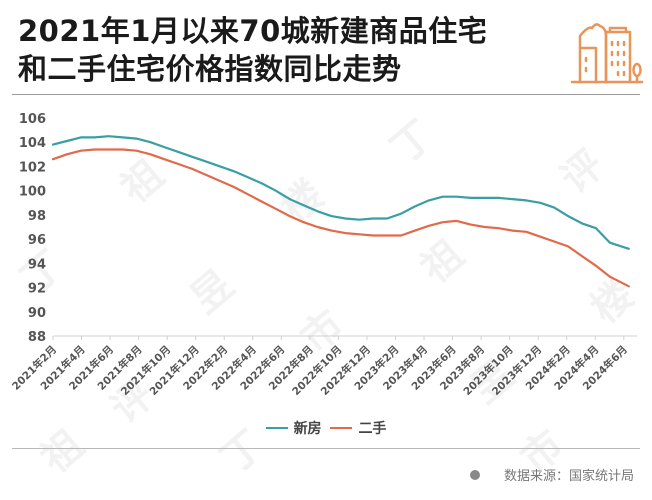  I want to click on legend-label-new-homes: 新房, so click(307, 429).